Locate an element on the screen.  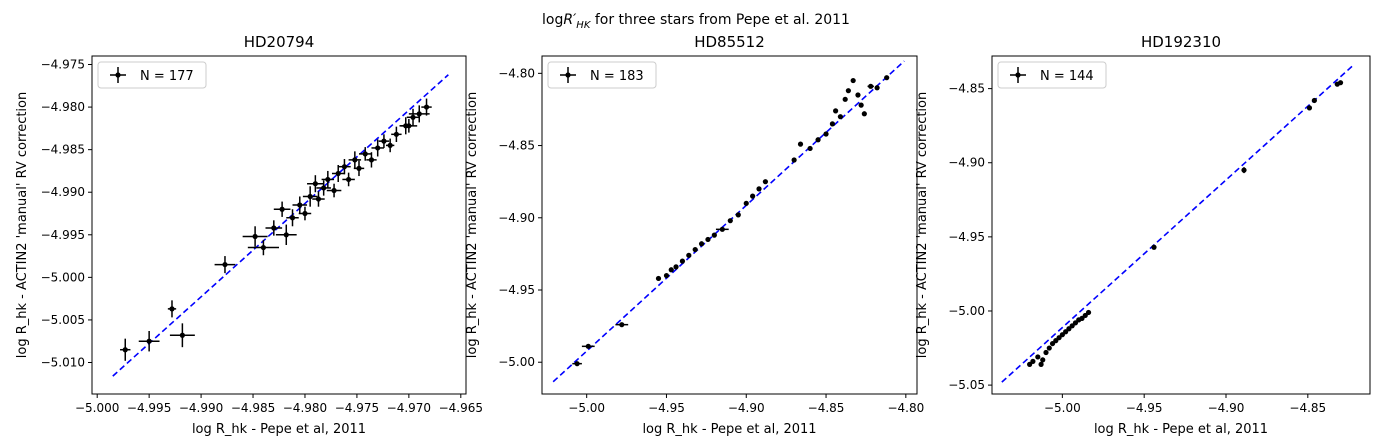
chart-title: HD85512 is located at coordinates (729, 42).